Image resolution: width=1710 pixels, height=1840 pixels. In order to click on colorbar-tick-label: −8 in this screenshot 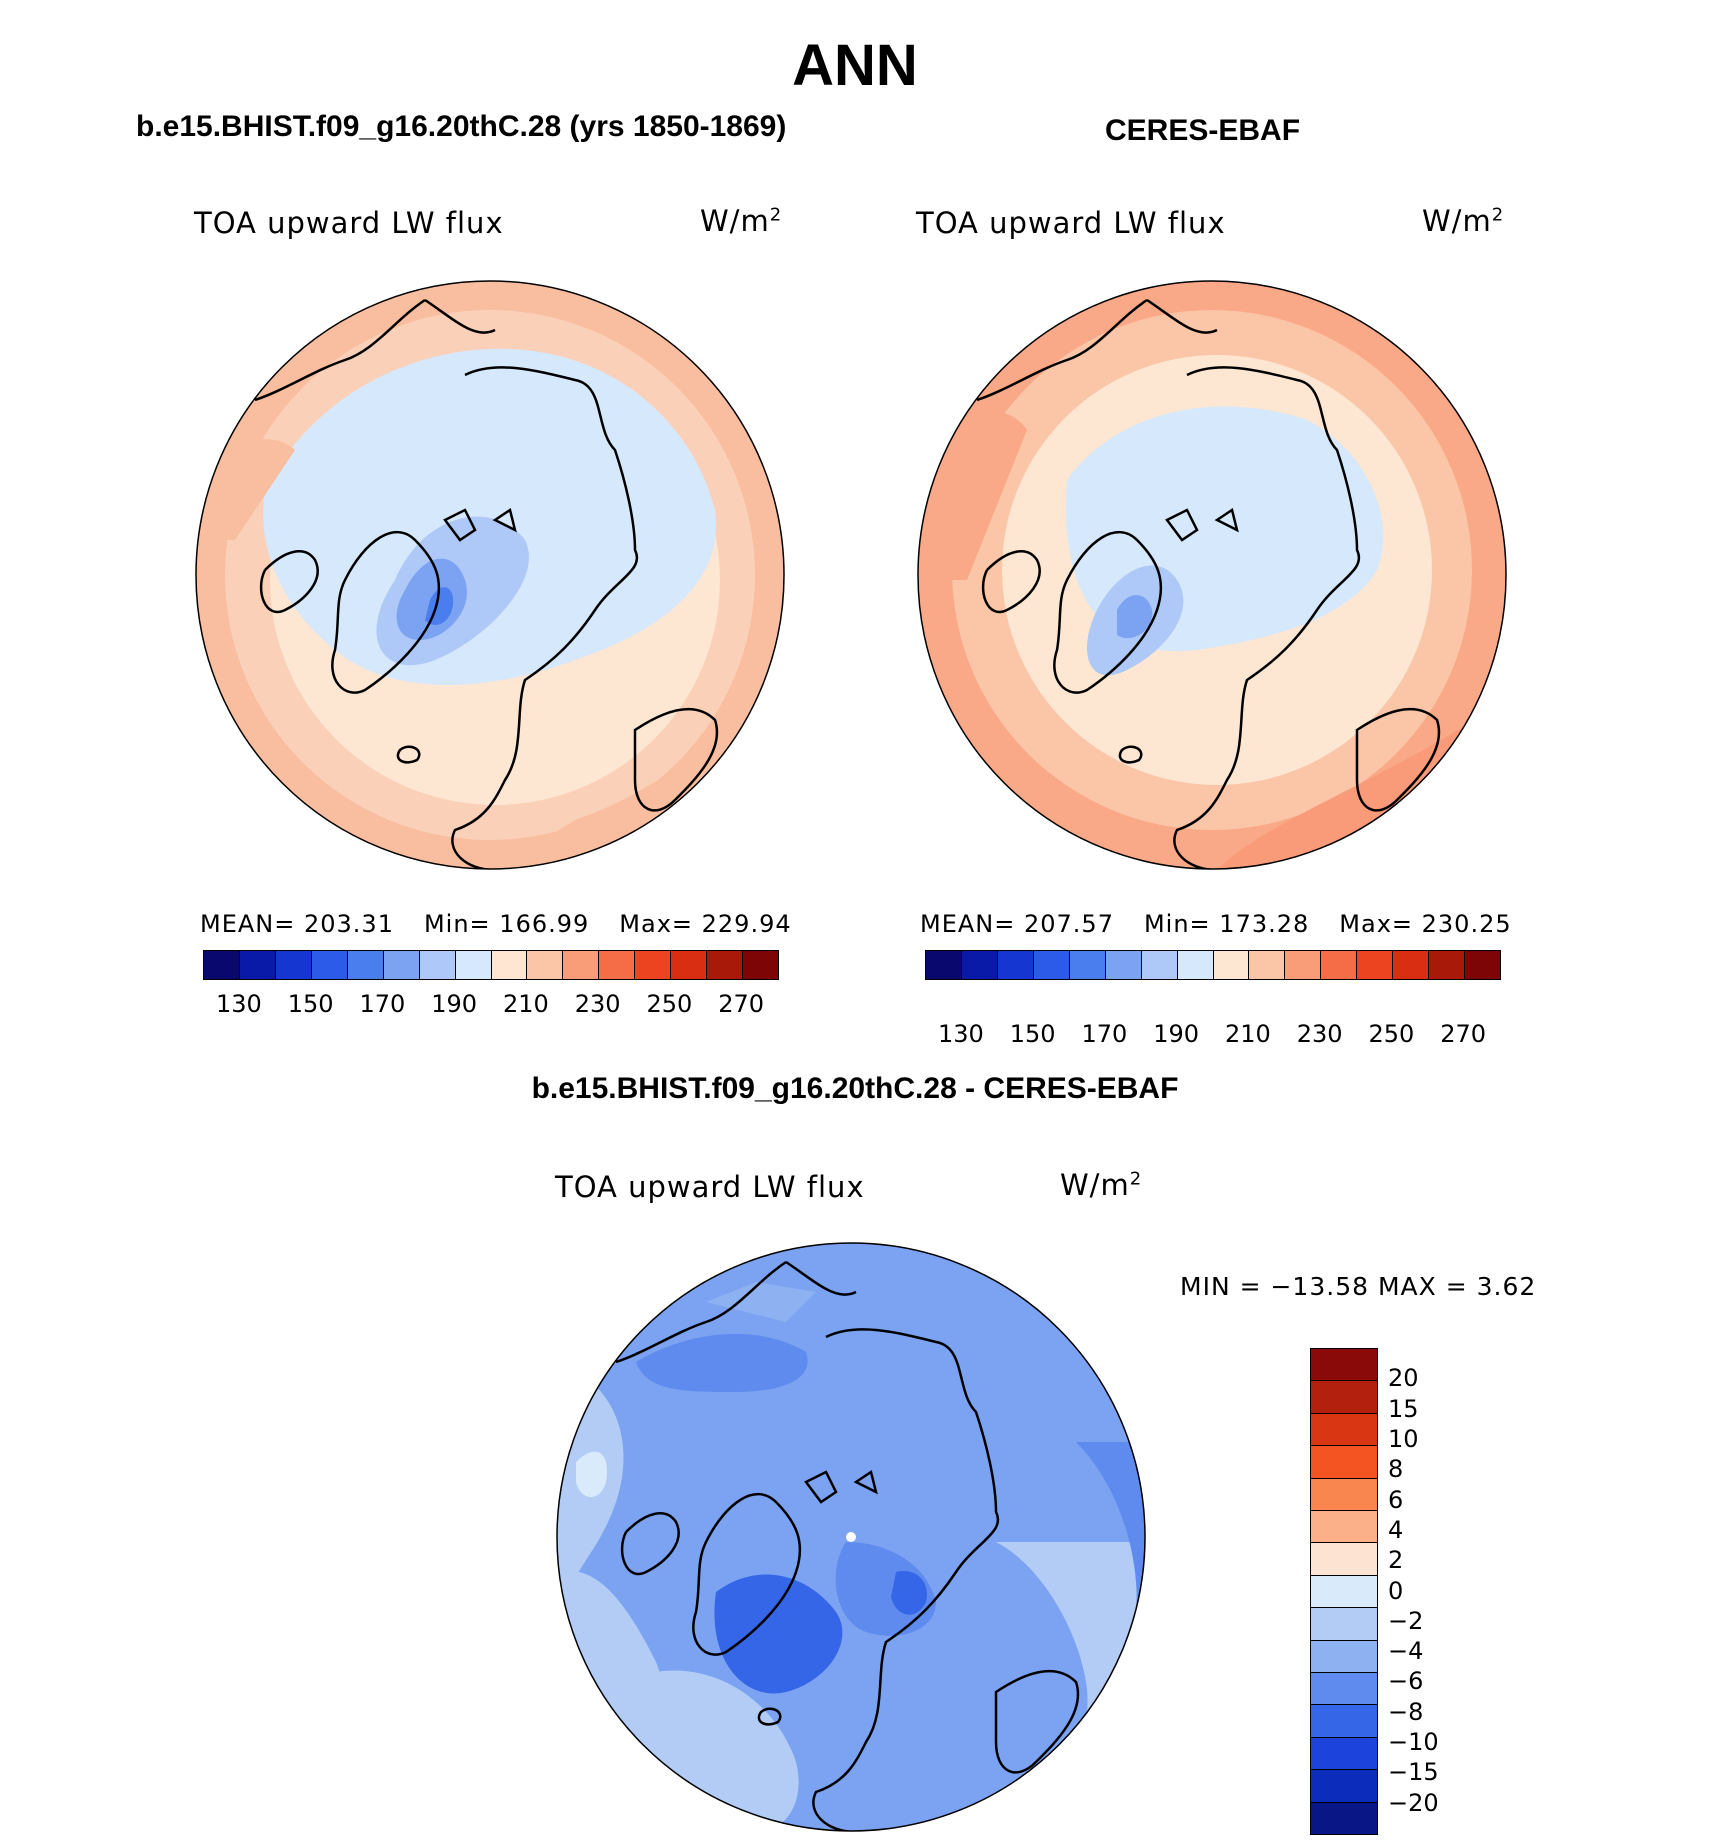, I will do `click(1406, 1711)`.